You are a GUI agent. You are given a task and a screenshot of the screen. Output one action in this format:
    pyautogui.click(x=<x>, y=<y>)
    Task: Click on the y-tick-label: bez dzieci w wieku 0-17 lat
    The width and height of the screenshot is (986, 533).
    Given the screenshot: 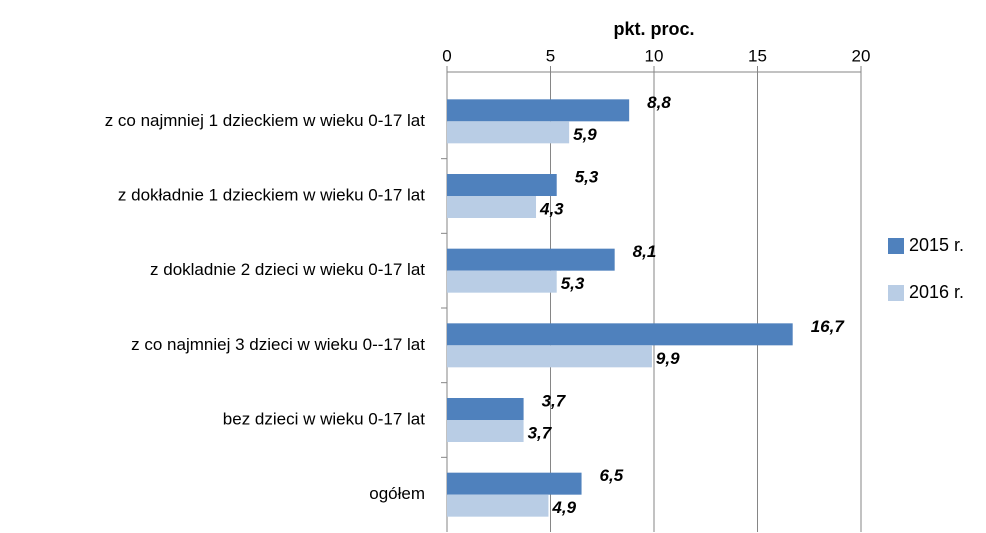 What is the action you would take?
    pyautogui.click(x=324, y=418)
    